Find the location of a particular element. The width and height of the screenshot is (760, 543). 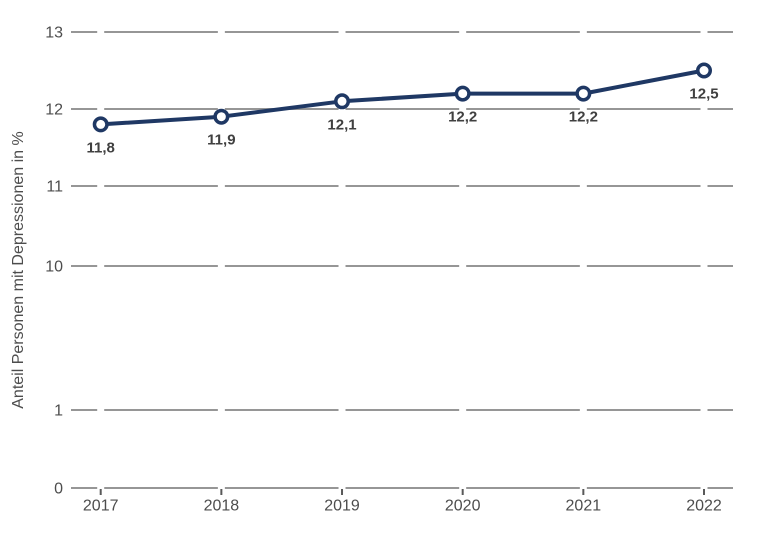

data-line is located at coordinates (402, 97).